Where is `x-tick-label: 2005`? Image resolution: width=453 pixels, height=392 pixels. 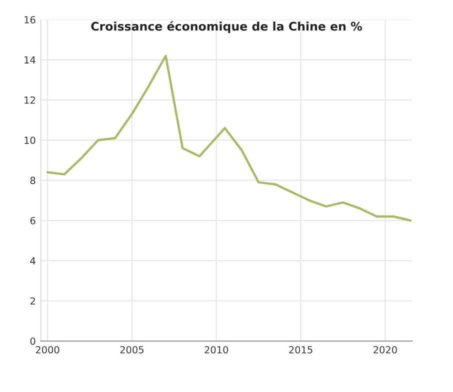
x-tick-label: 2005 is located at coordinates (132, 350).